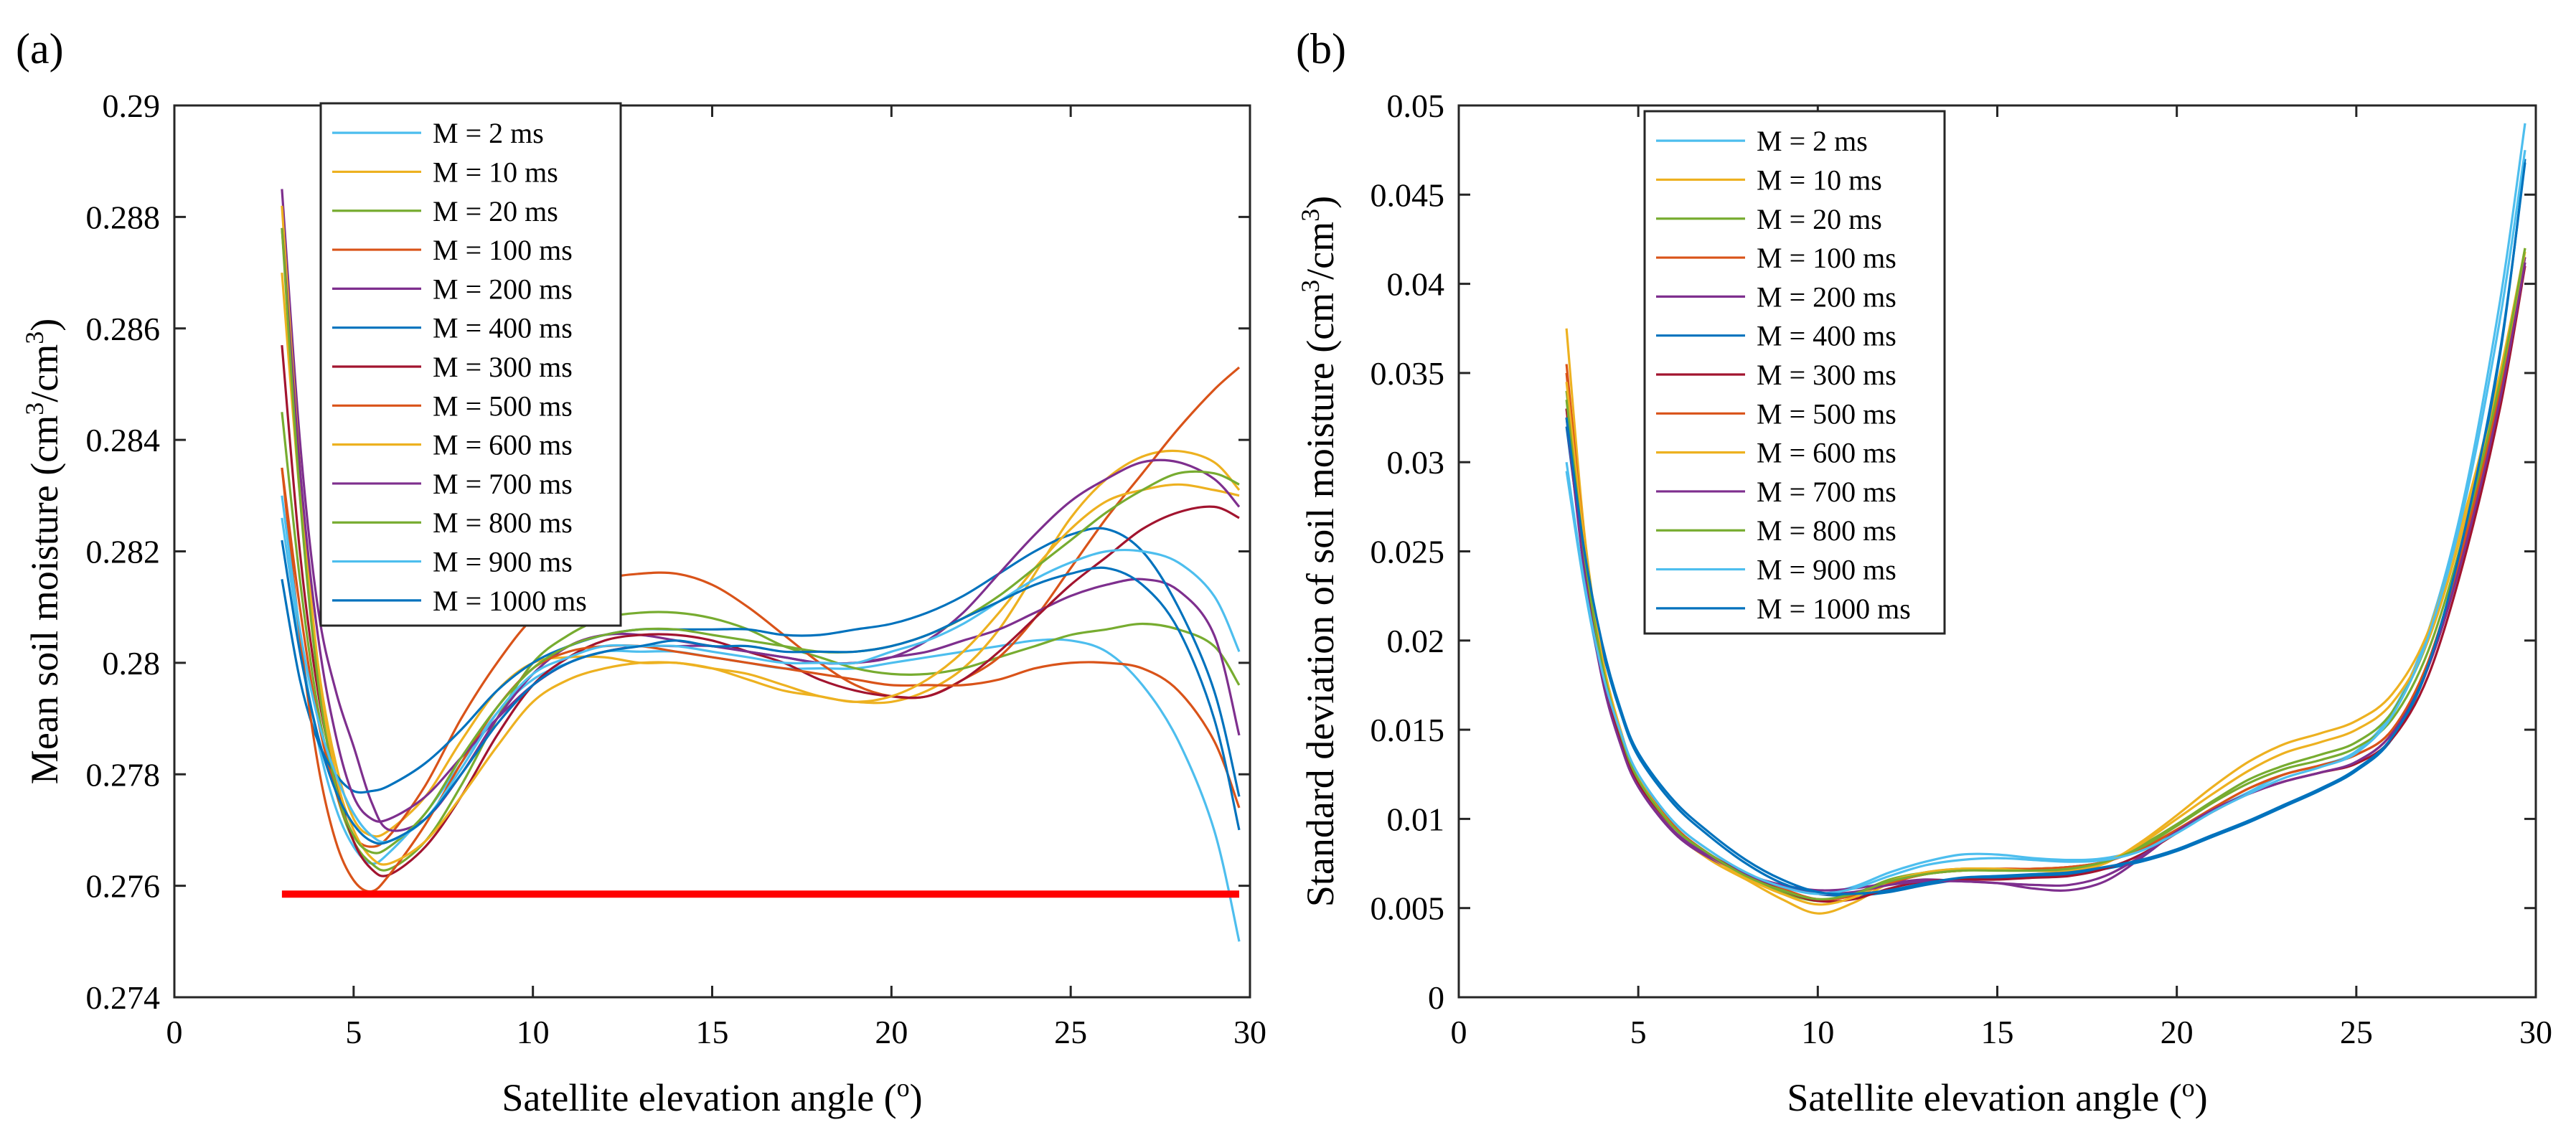  What do you see at coordinates (1408, 373) in the screenshot?
I see `y-tick-label: 0.035` at bounding box center [1408, 373].